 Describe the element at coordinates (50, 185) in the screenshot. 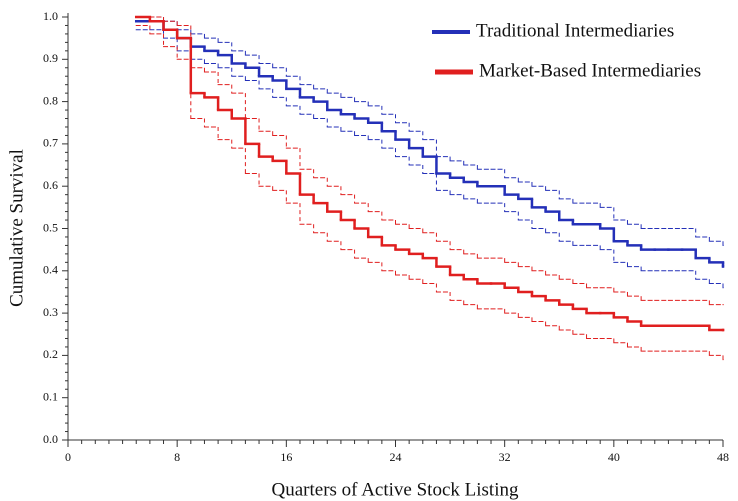

I see `y-tick-label: 0.6` at that location.